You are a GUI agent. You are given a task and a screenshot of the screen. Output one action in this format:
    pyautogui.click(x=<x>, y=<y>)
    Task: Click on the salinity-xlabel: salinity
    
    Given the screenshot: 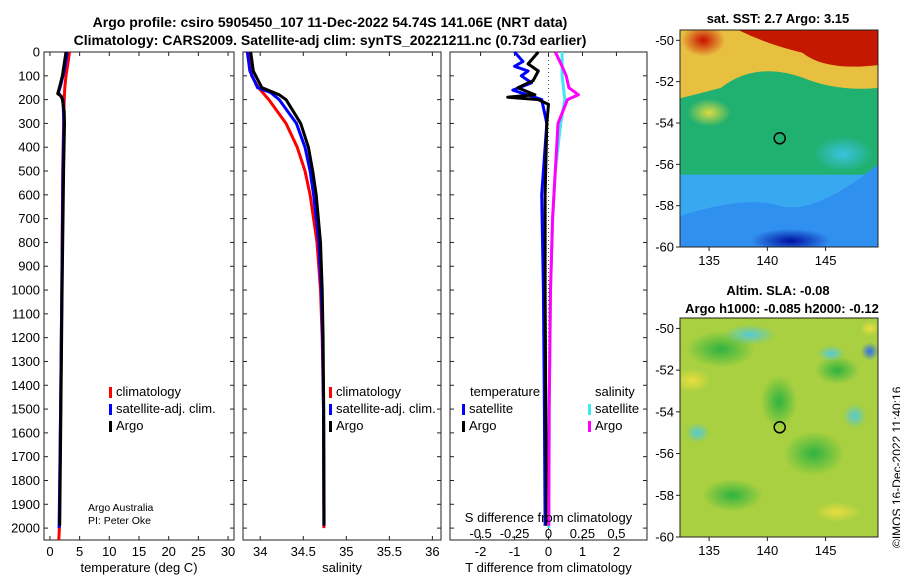 What is the action you would take?
    pyautogui.click(x=342, y=567)
    